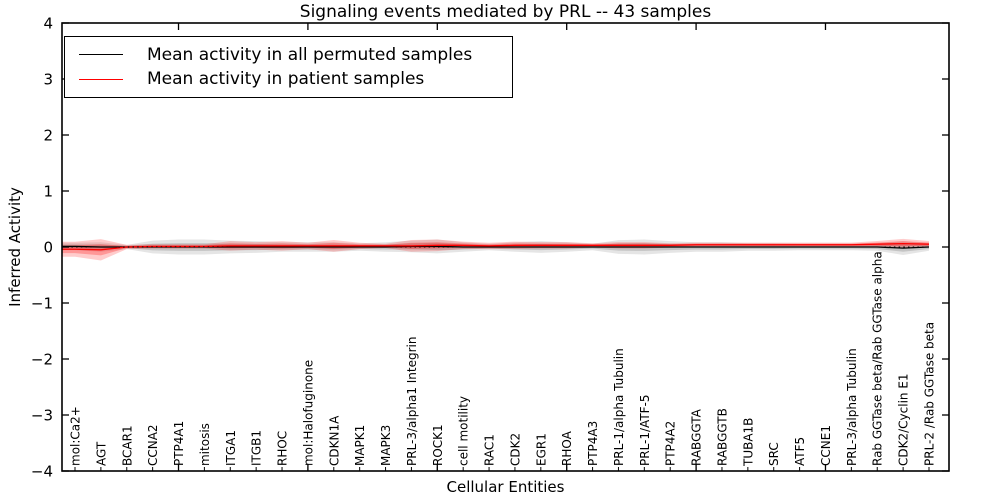 This screenshot has width=1000, height=500. Describe the element at coordinates (567, 448) in the screenshot. I see `entity-label: RHOA` at that location.